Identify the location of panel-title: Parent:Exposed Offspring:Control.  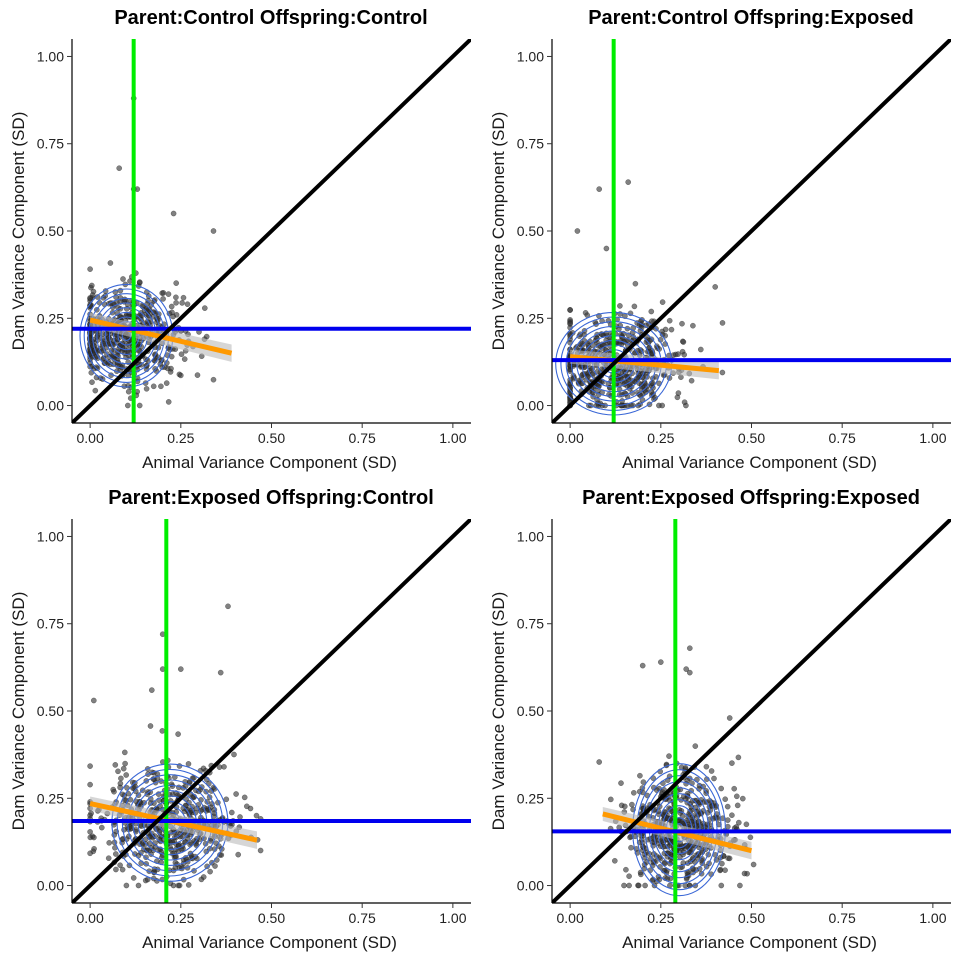
(271, 498).